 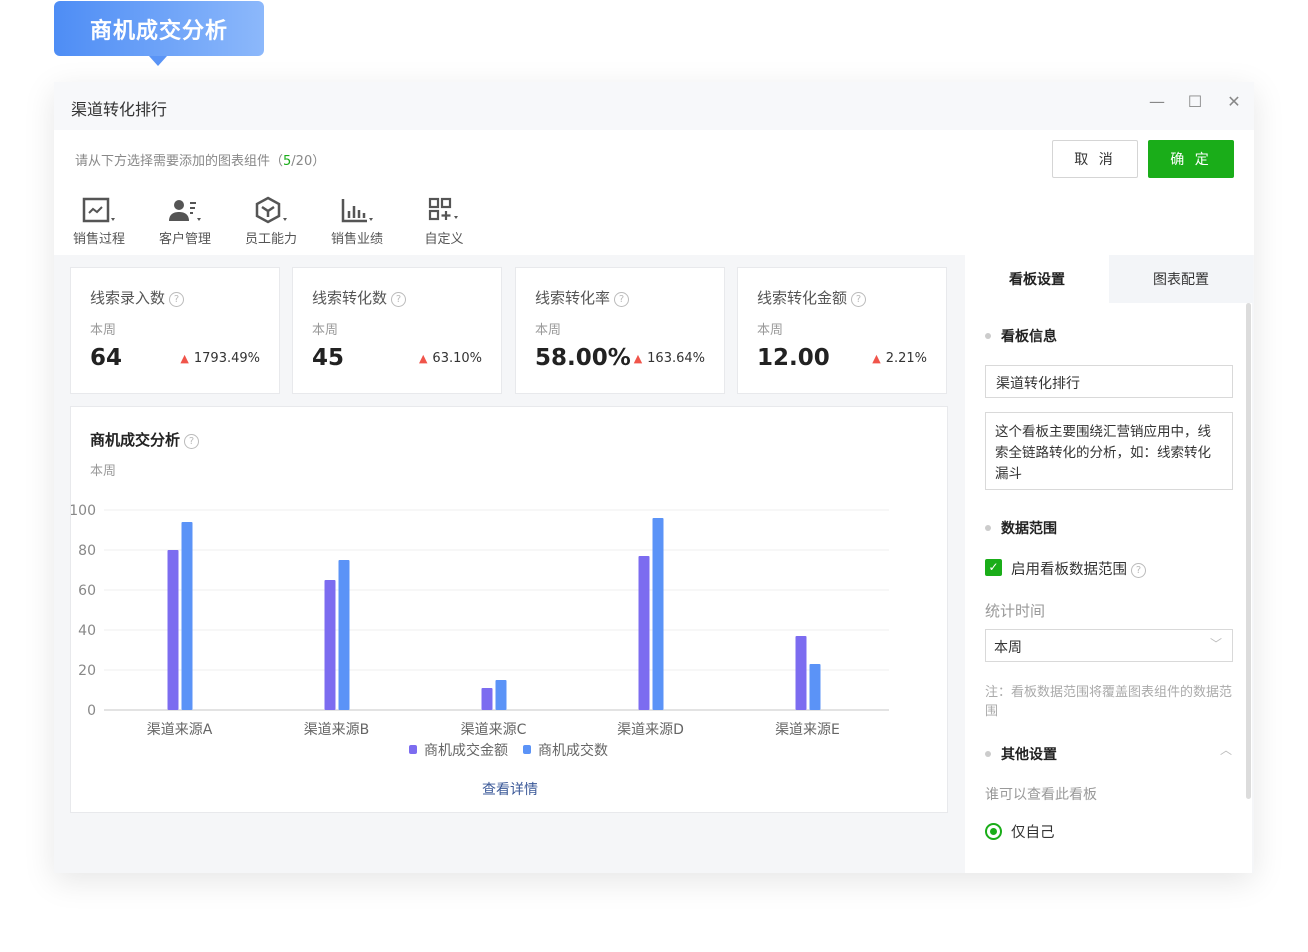 I want to click on kpi-card: 线索转化金额? 本周 12.00 ▲ 2.21%, so click(x=842, y=330).